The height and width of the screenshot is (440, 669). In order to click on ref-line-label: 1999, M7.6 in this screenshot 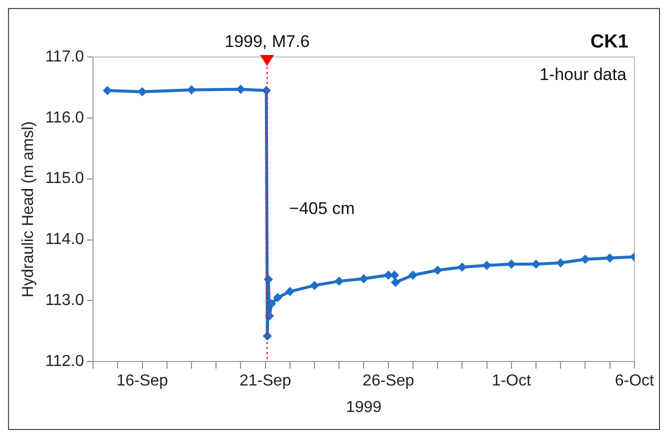, I will do `click(267, 42)`.